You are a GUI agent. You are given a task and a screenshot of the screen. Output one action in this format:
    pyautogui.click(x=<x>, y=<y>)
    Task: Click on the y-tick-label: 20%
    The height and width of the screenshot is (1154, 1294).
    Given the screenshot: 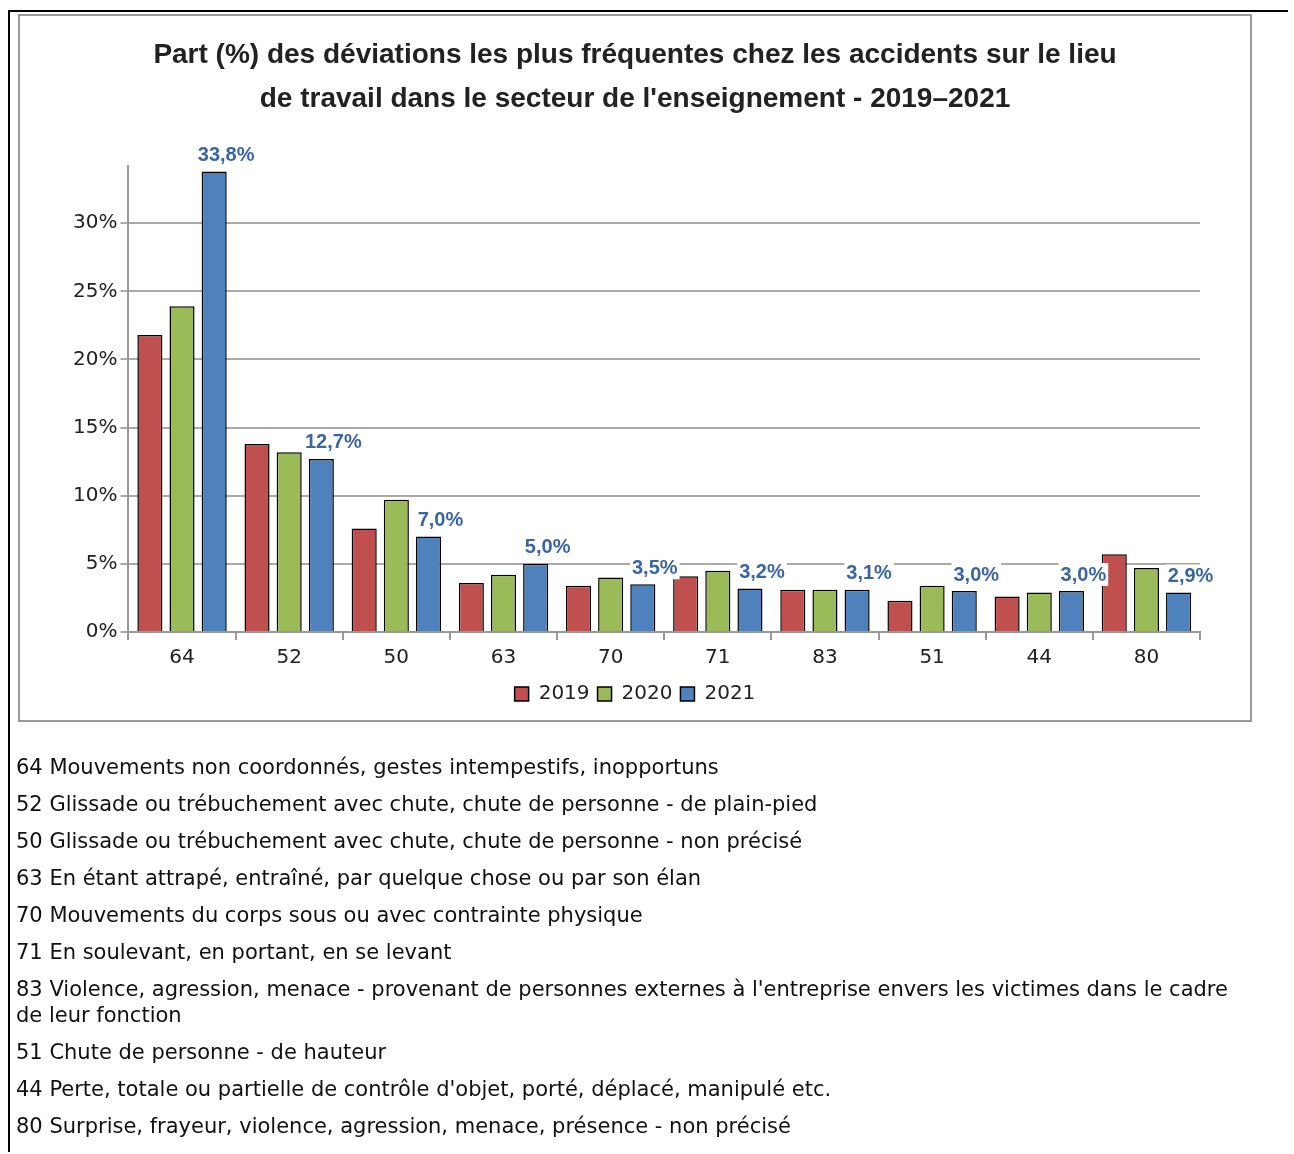 What is the action you would take?
    pyautogui.click(x=95, y=357)
    